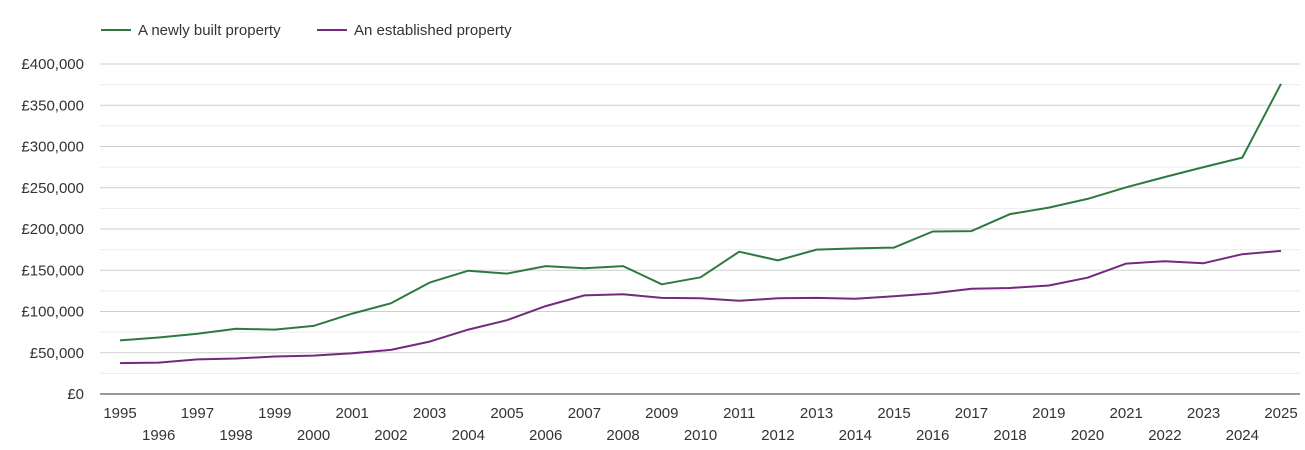  What do you see at coordinates (57, 353) in the screenshot?
I see `y-tick-label: £50,000` at bounding box center [57, 353].